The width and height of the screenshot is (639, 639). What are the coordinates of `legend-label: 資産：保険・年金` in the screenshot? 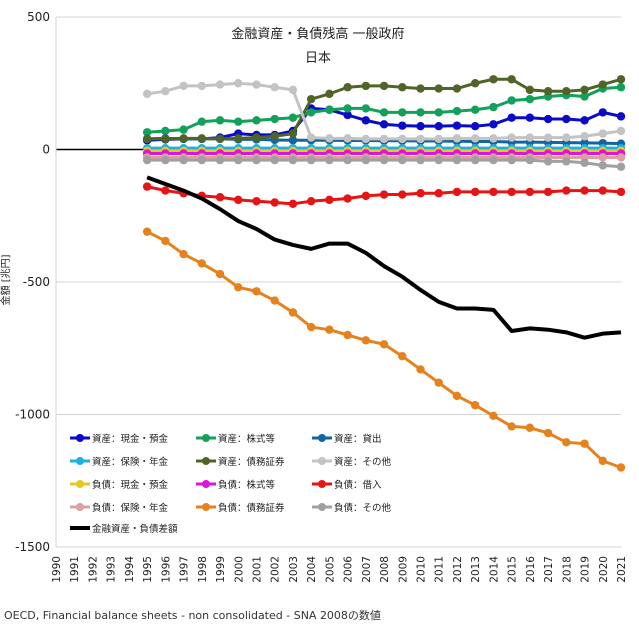 It's located at (130, 462).